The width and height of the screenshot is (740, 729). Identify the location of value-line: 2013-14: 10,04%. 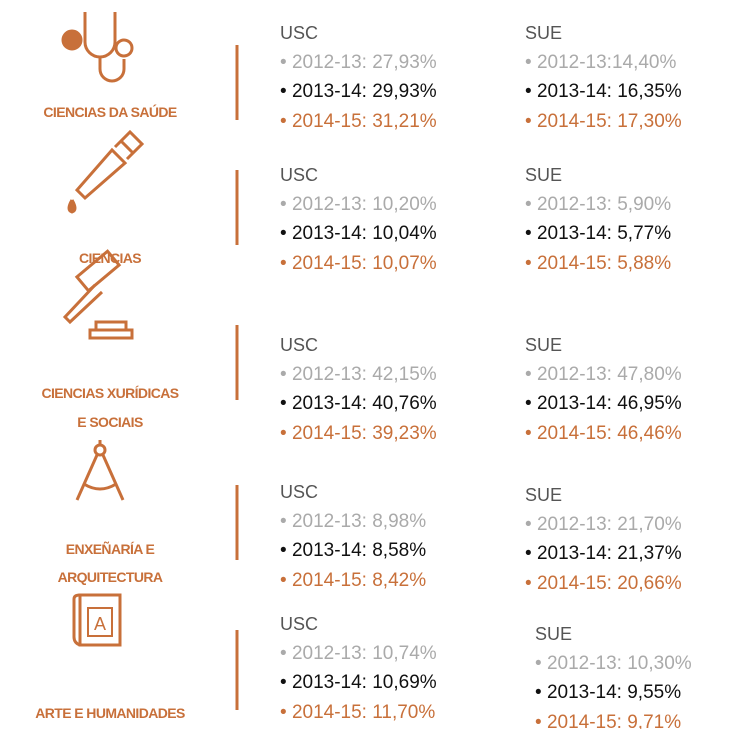
(358, 234).